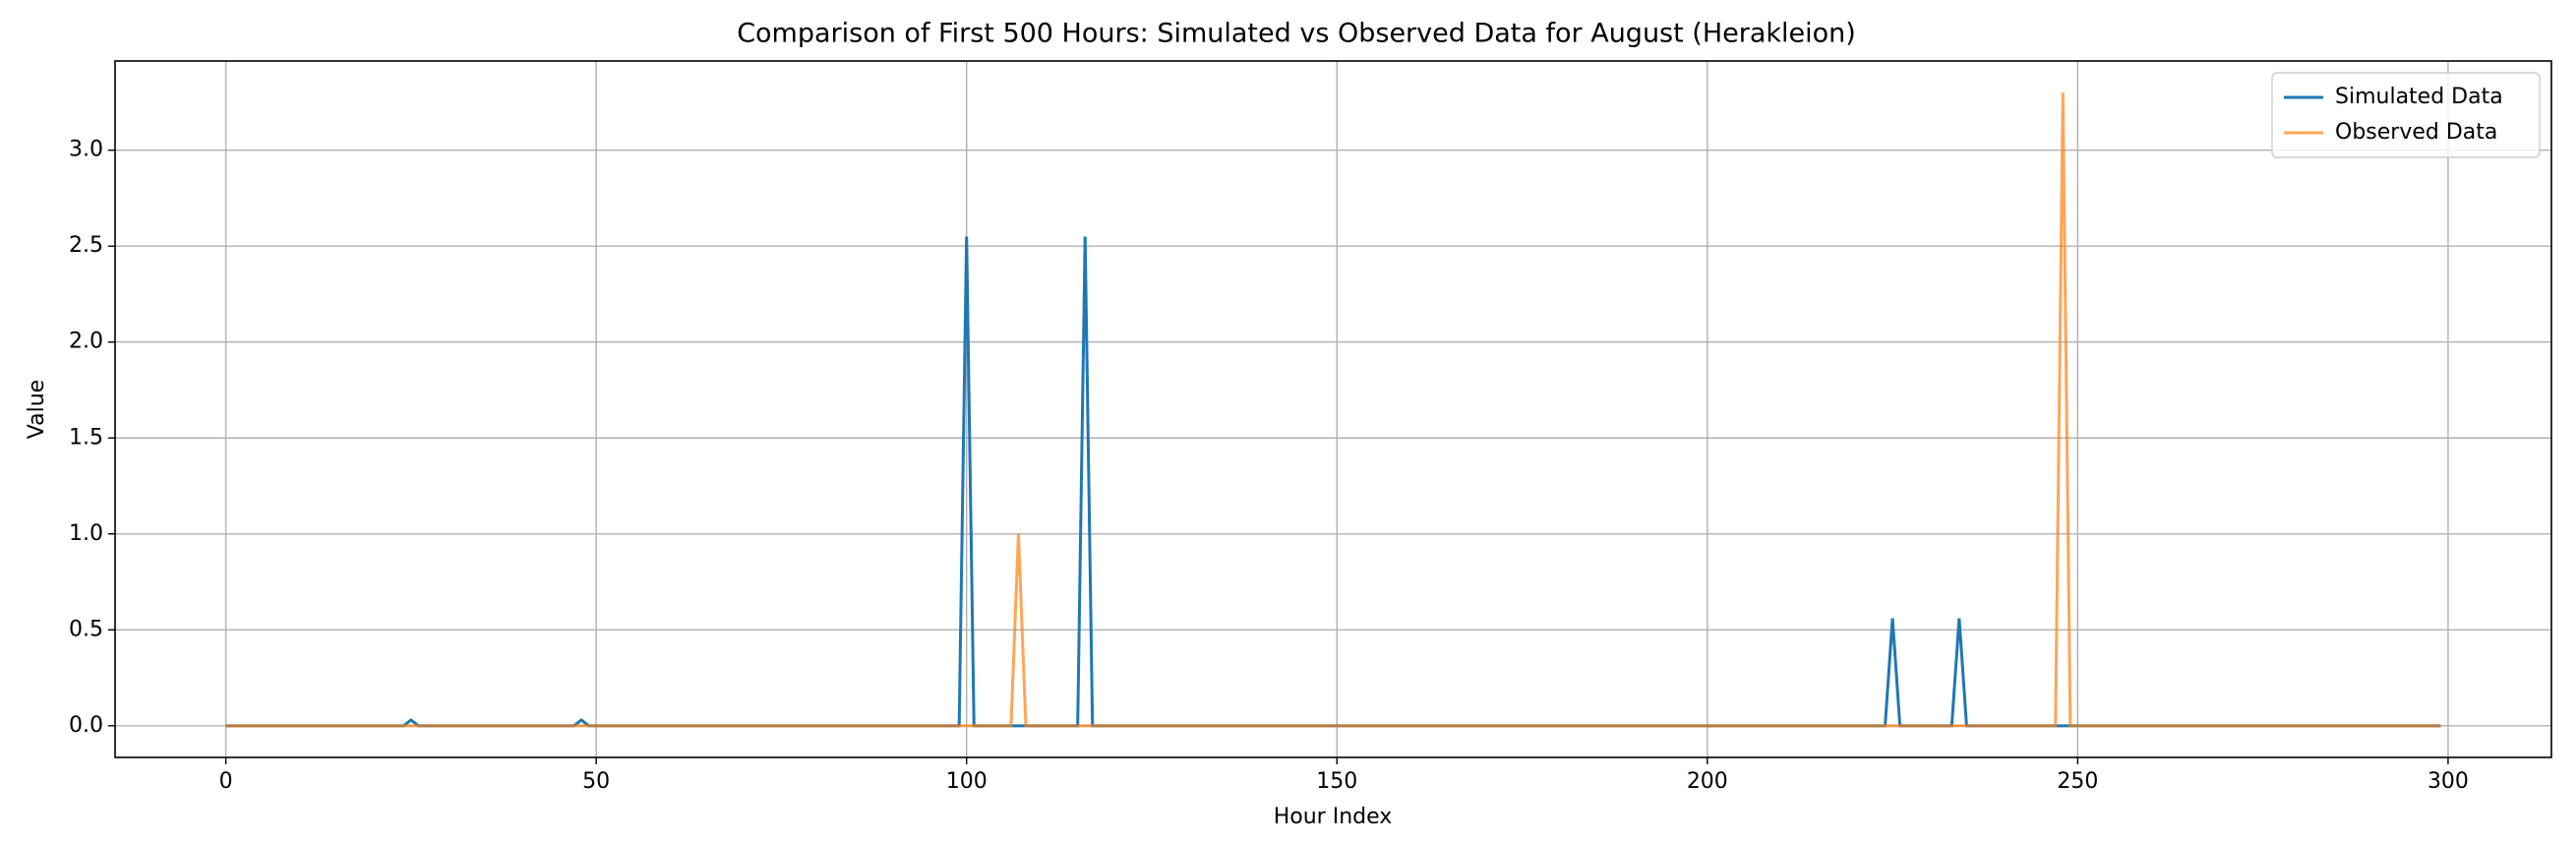 This screenshot has width=2576, height=843. Describe the element at coordinates (86, 437) in the screenshot. I see `y-tick-label: 1.5` at that location.